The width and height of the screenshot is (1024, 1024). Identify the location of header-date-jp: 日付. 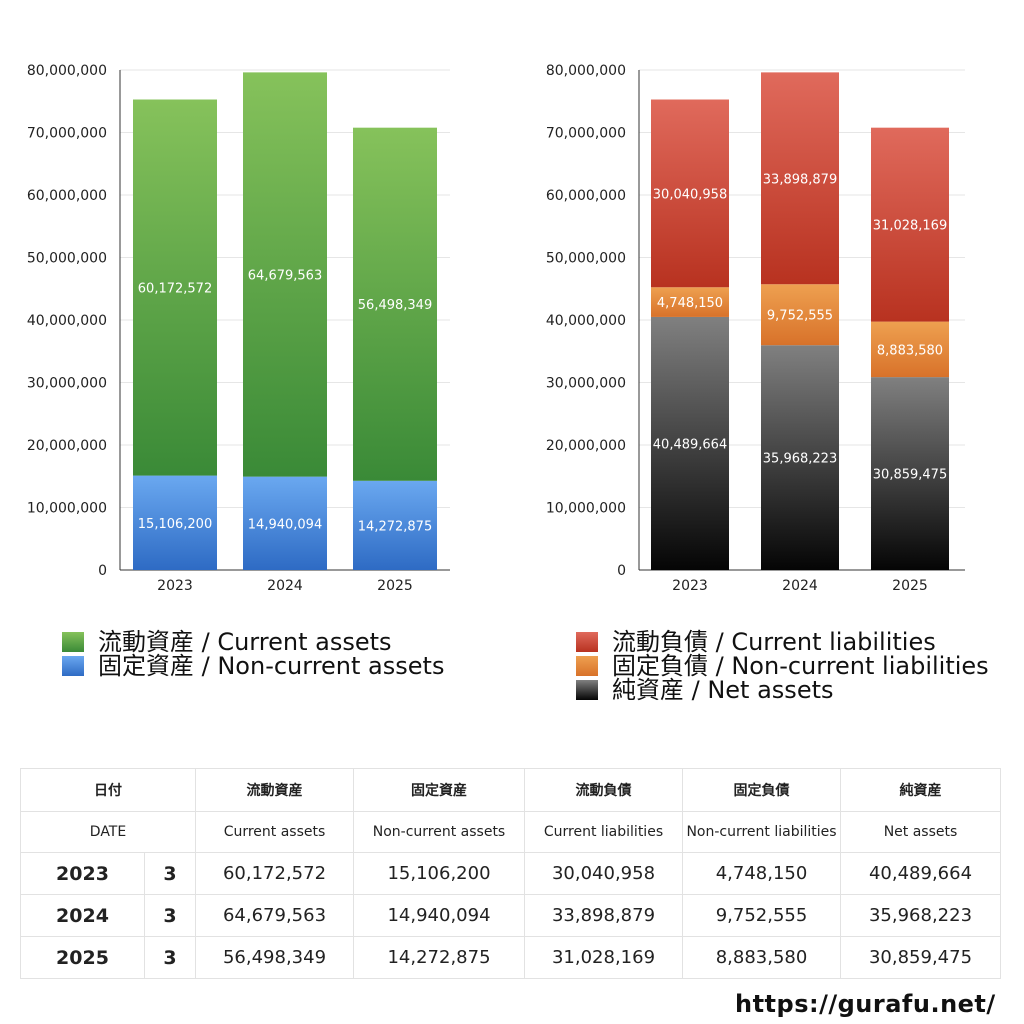
(108, 790).